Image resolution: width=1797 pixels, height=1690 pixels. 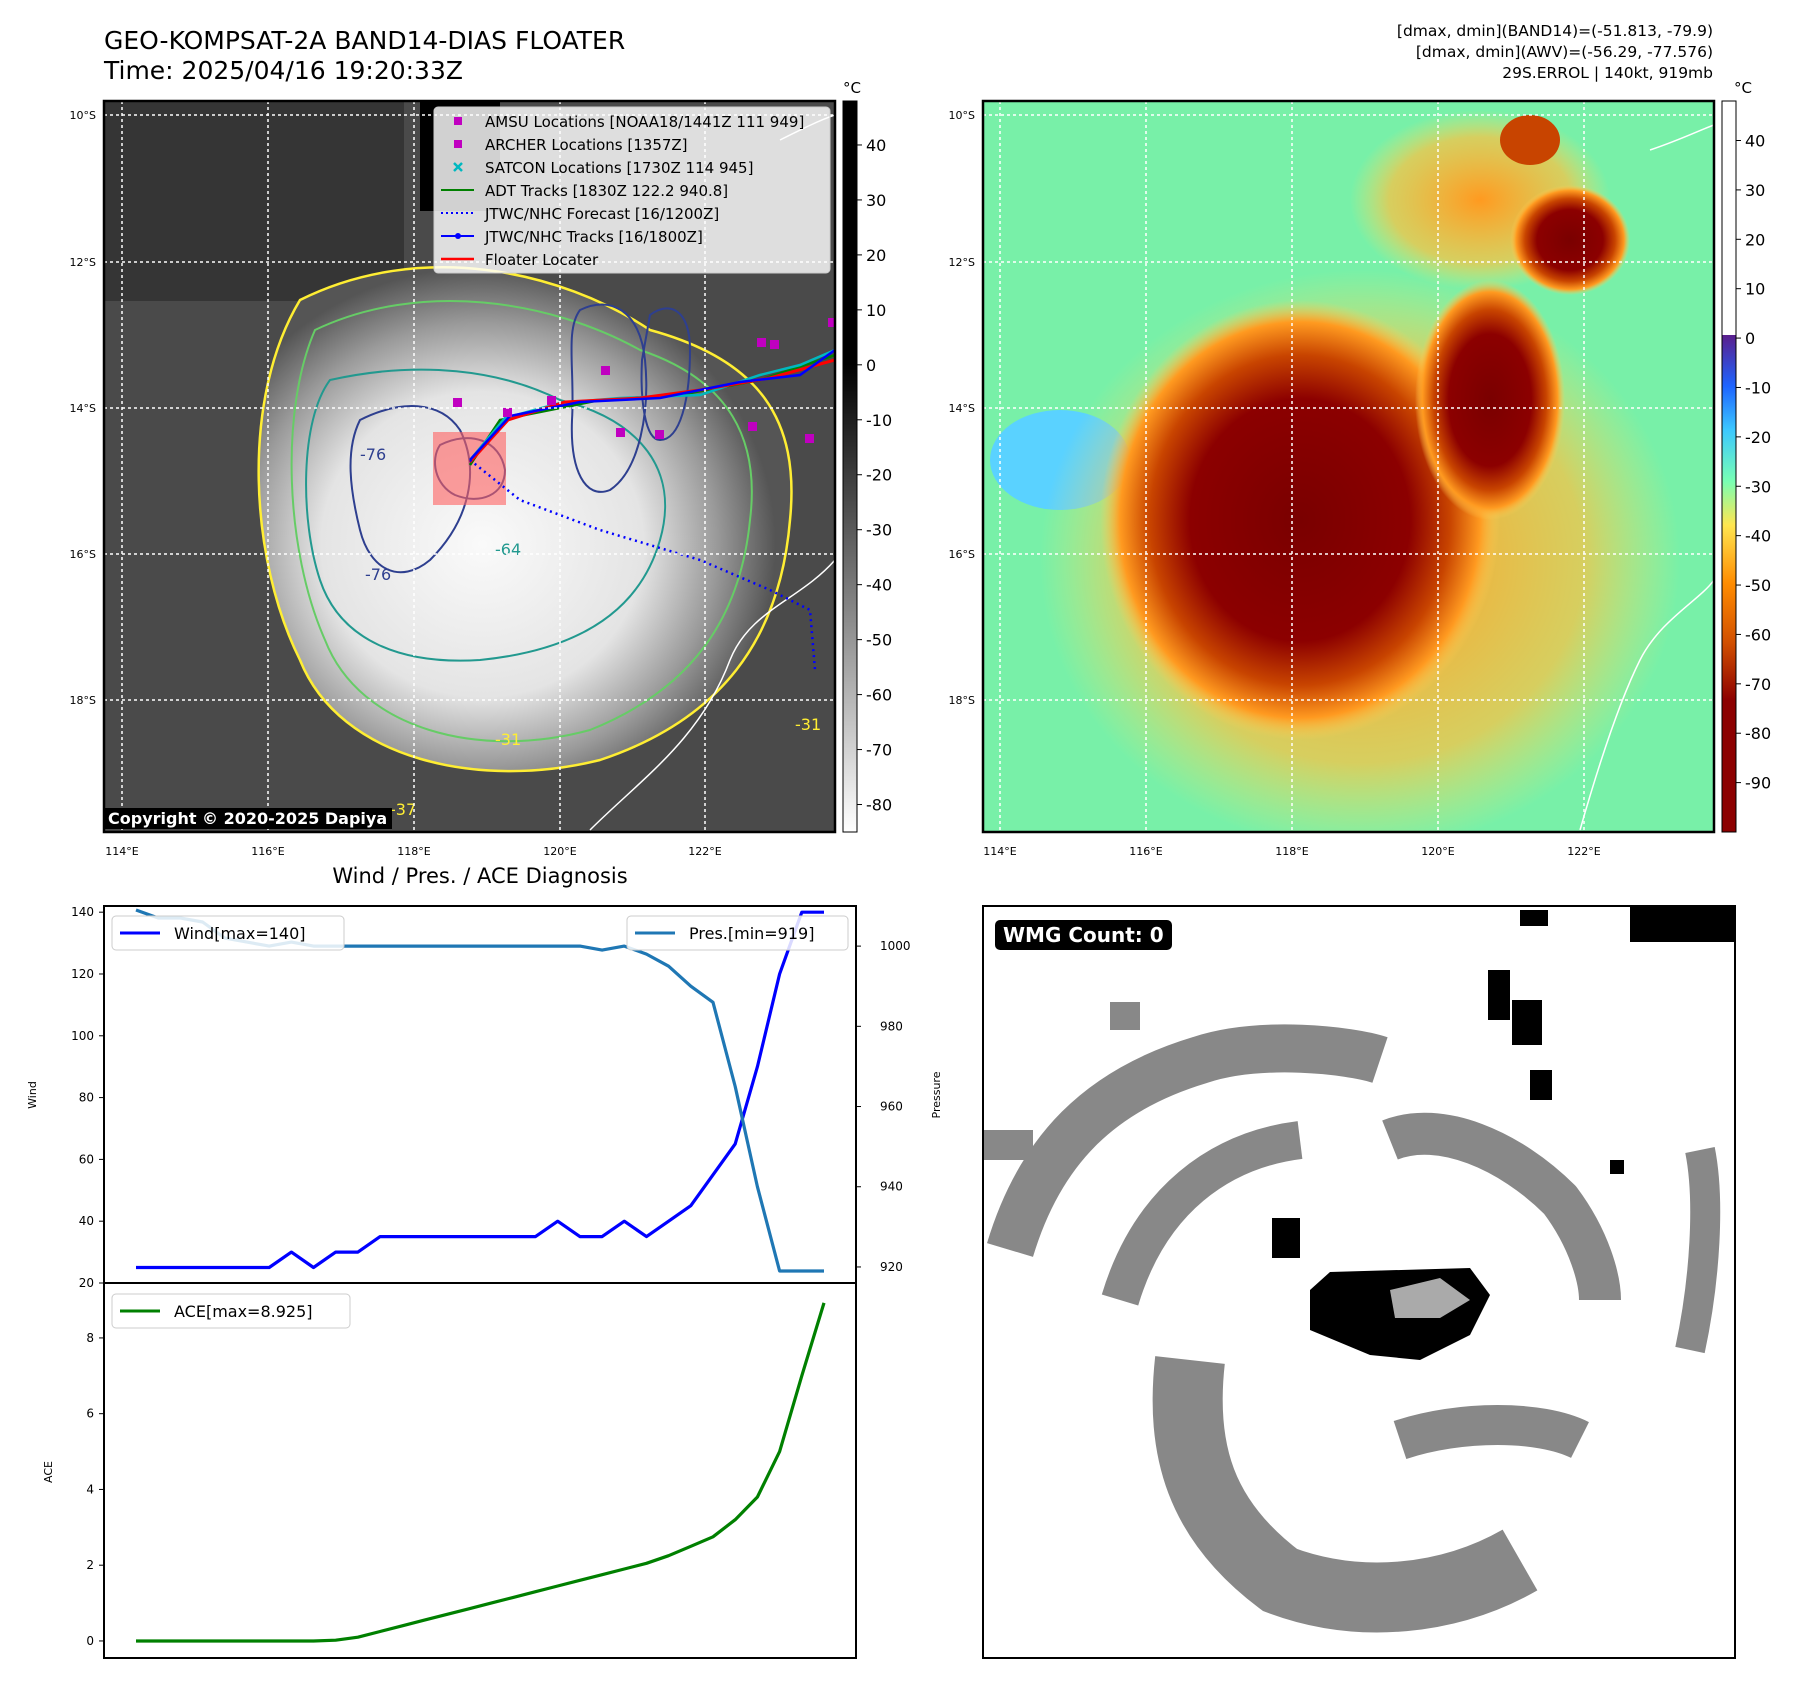 I want to click on windChart-ytick-right-label-3: 980, so click(x=891, y=1026).